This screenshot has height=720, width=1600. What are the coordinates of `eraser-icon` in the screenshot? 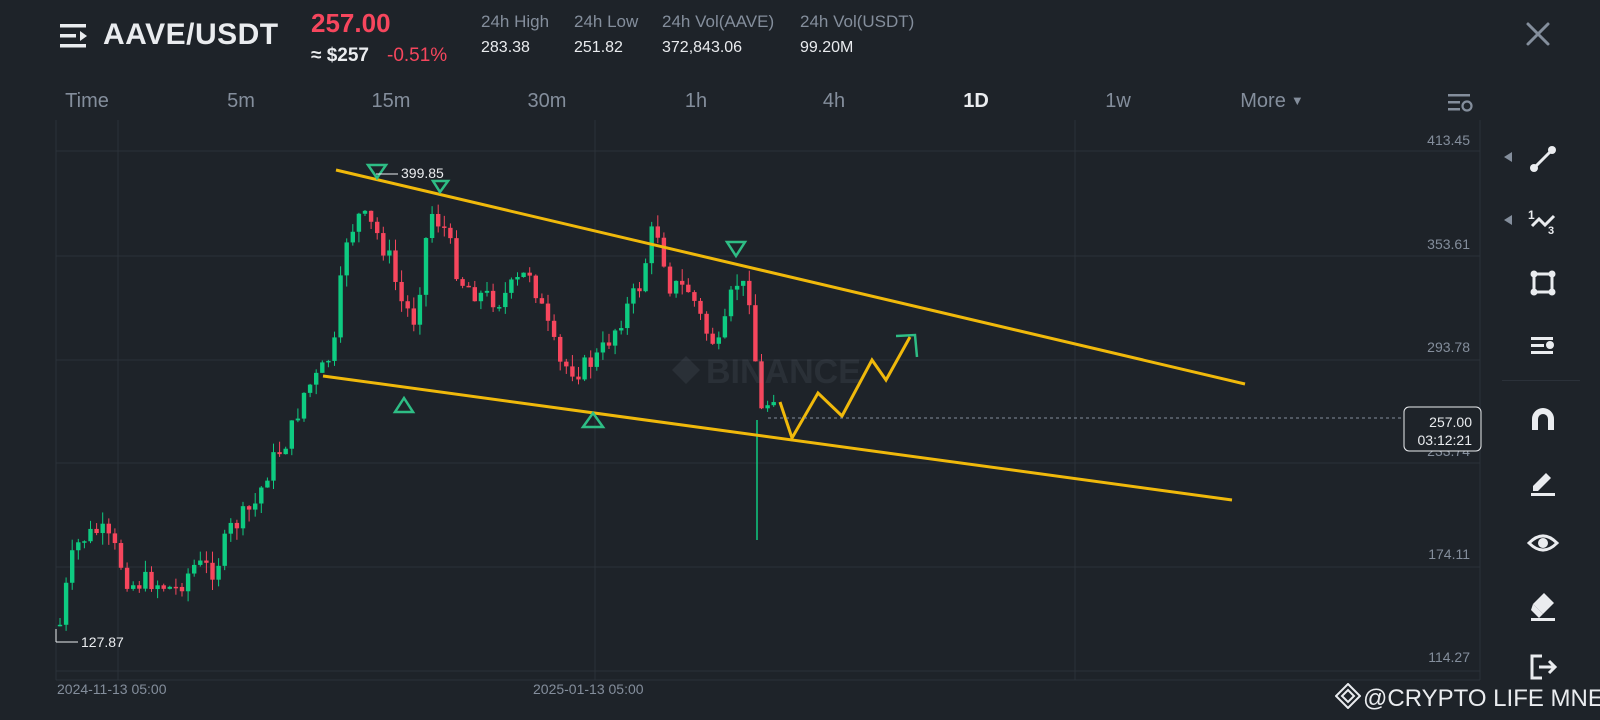 It's located at (1543, 605).